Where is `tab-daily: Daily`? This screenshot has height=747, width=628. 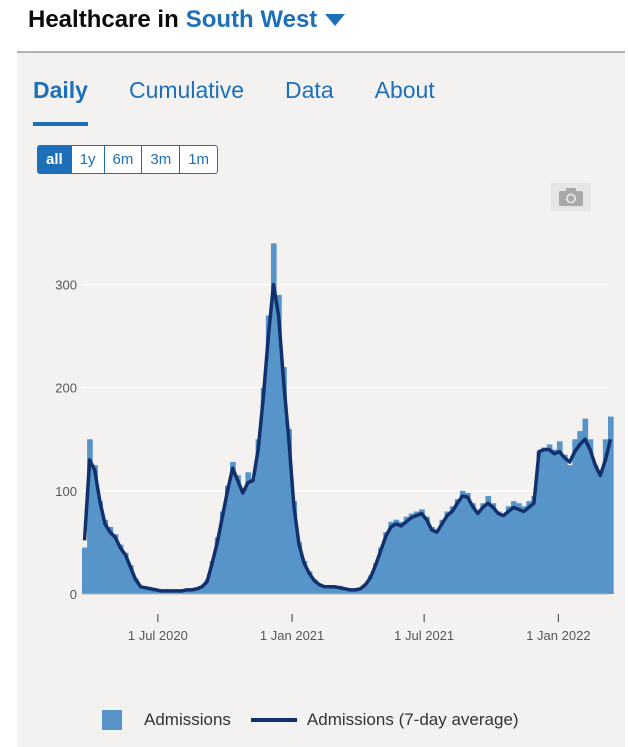 tab-daily: Daily is located at coordinates (60, 101).